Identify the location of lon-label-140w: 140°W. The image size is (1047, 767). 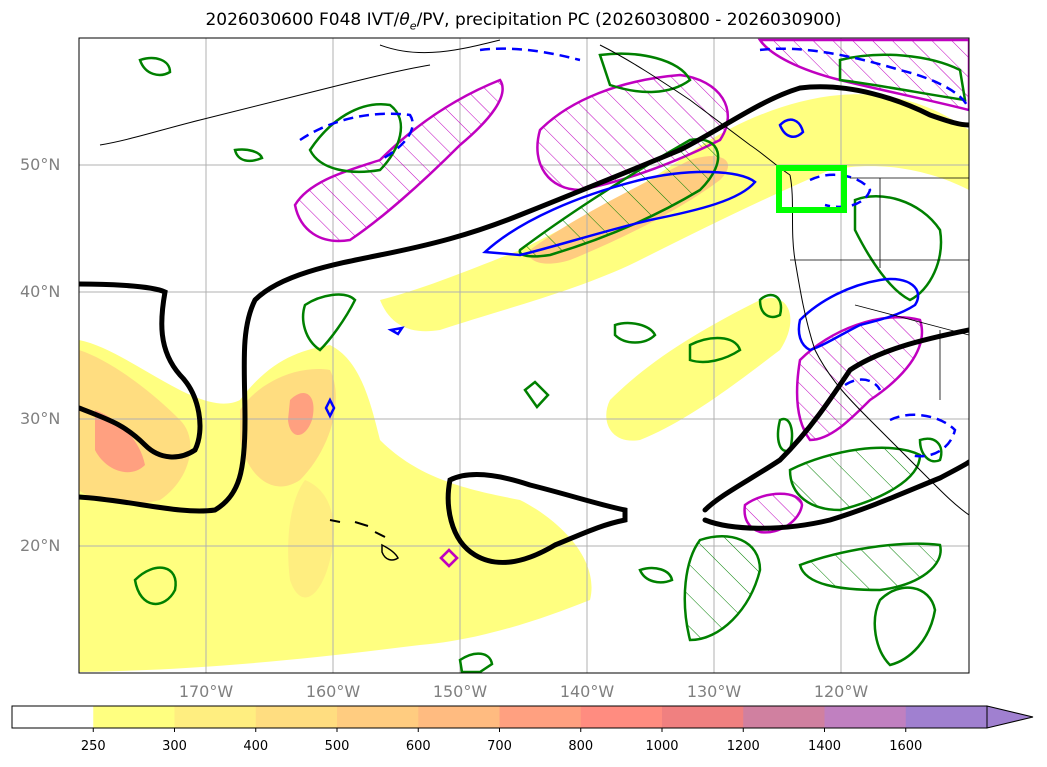
(587, 691).